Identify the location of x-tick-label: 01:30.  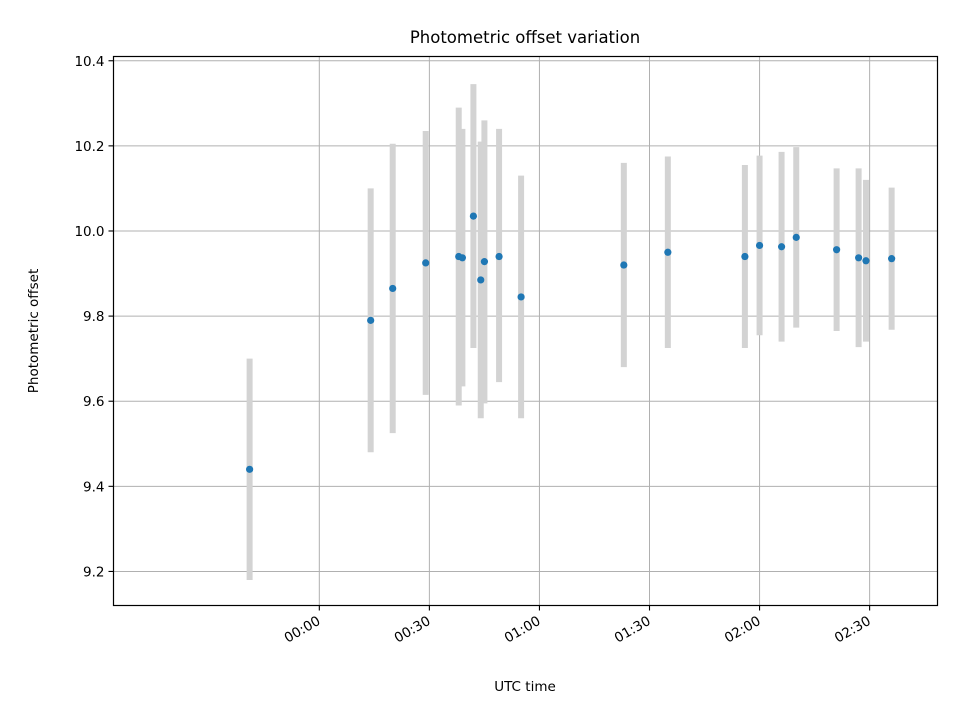
(633, 629).